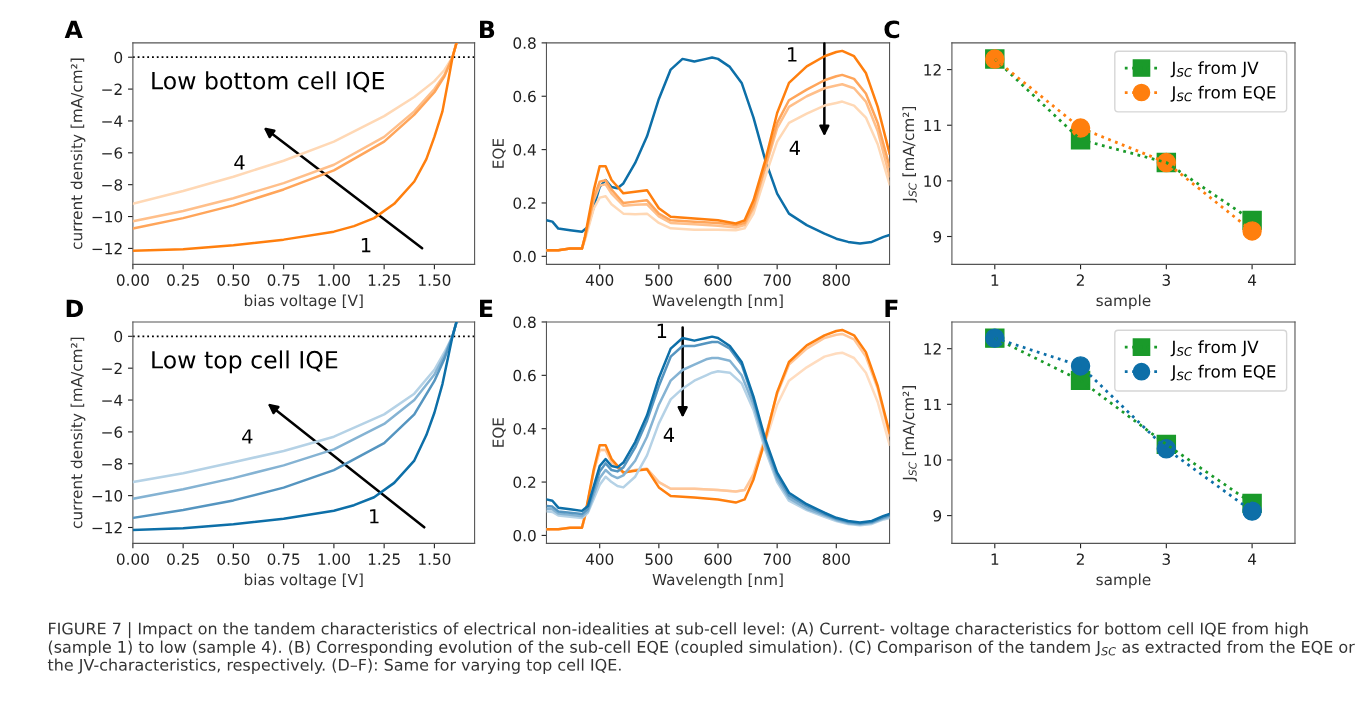 The height and width of the screenshot is (703, 1356). Describe the element at coordinates (701, 648) in the screenshot. I see `text: FIGURE 7 | Impact on the tandem characteristics of electrical non-idealities at sub-cell level: (A) Current- voltage characteristics for bottom cell IQE from high (sample 1) to low (sample 4). (B) Corresponding evolution of the sub-cell EQE (coupled simulation). (C) Comparison of the tandem J$_{SC}$ as extracted from the EQE or the JV-characteristics, respectively. (D–F): Same for varying top cell IQE.` at that location.